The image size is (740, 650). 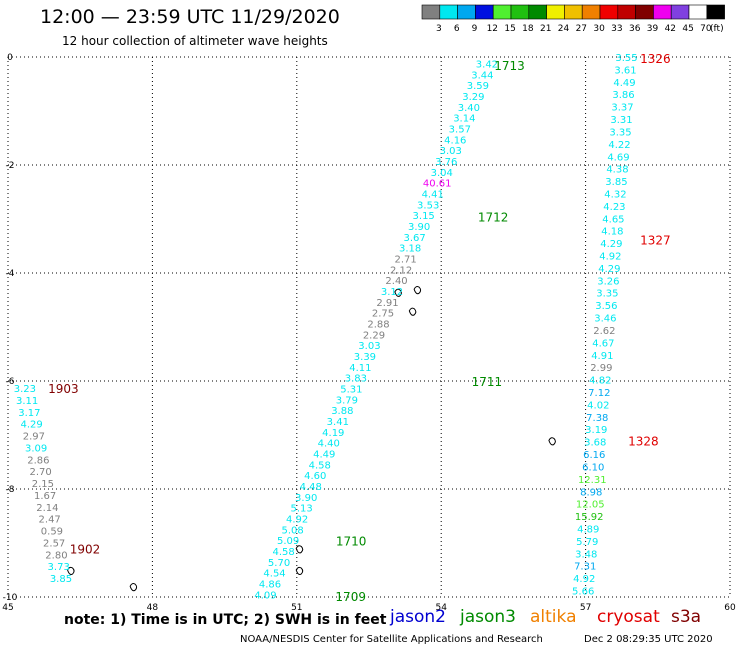 I want to click on colorbar-label: 9, so click(x=475, y=29).